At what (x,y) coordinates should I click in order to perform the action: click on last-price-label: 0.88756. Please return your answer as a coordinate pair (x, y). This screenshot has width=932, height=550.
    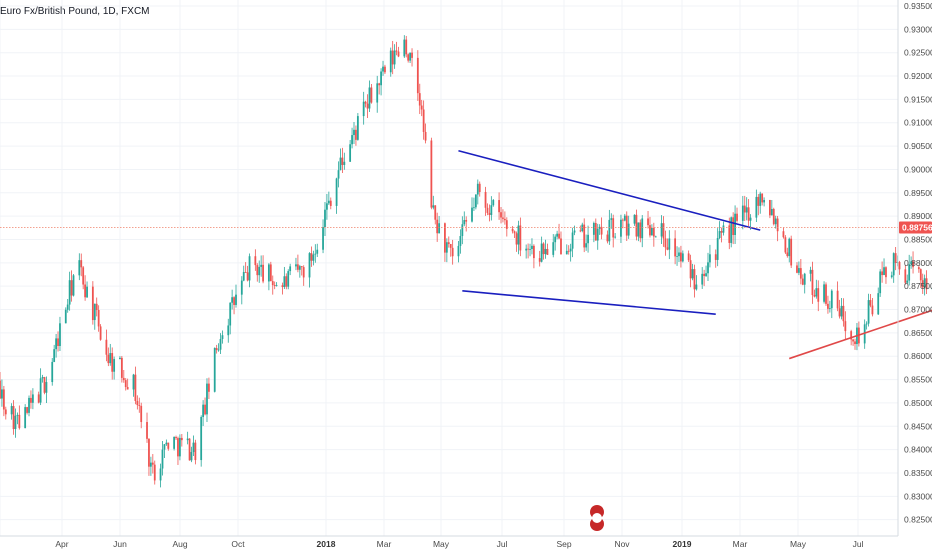
    Looking at the image, I should click on (917, 228).